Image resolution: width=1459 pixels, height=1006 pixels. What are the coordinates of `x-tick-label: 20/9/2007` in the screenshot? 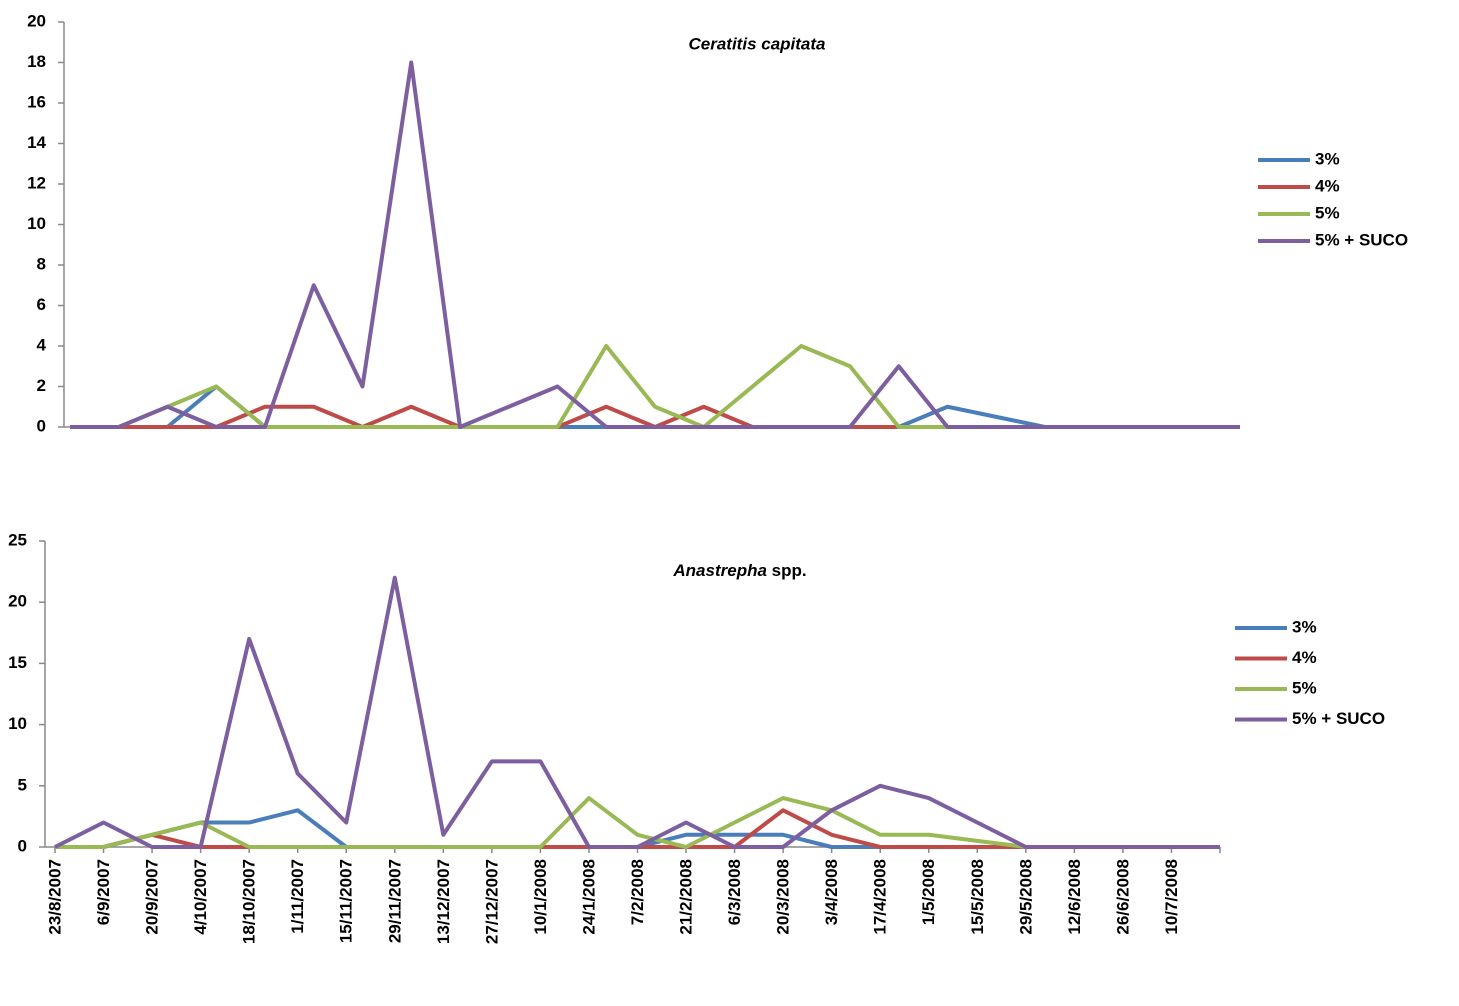 It's located at (152, 897).